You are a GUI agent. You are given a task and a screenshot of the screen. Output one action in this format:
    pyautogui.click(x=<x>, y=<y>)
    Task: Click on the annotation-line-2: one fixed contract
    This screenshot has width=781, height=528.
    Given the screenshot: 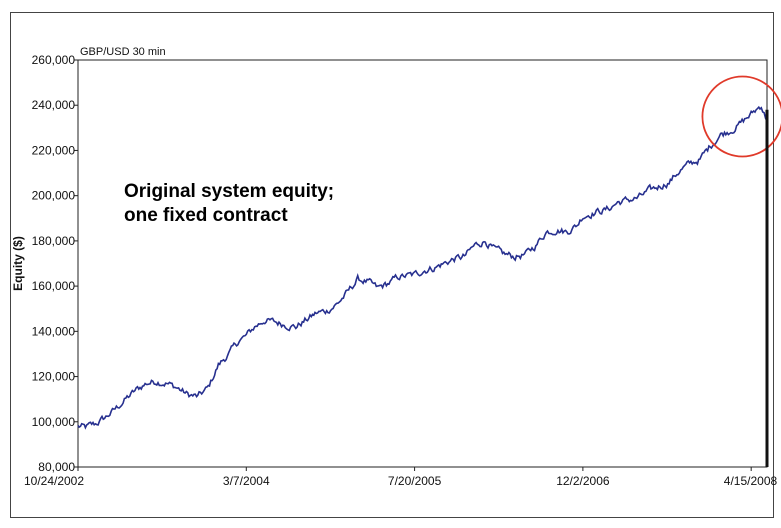 What is the action you would take?
    pyautogui.click(x=206, y=215)
    